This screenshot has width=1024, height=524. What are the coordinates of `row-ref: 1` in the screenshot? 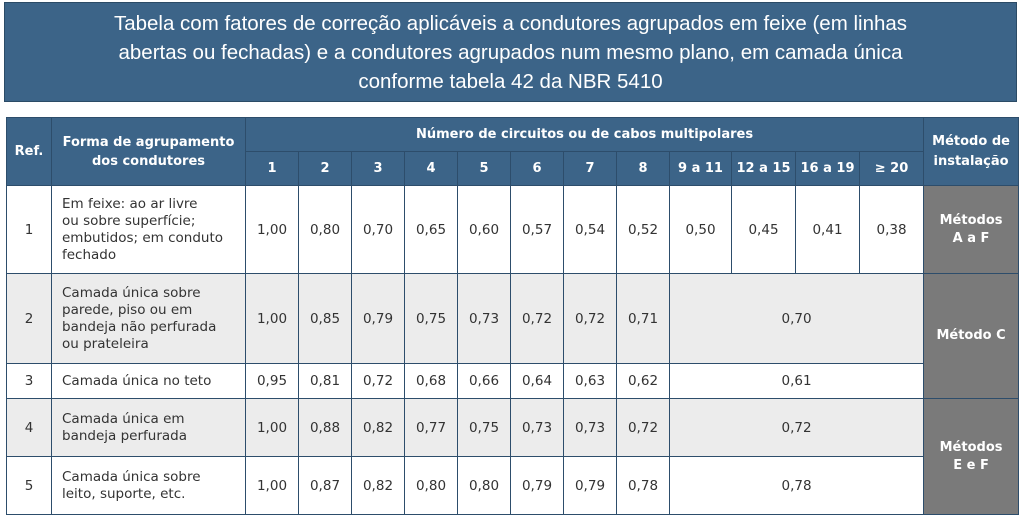 It's located at (29, 229).